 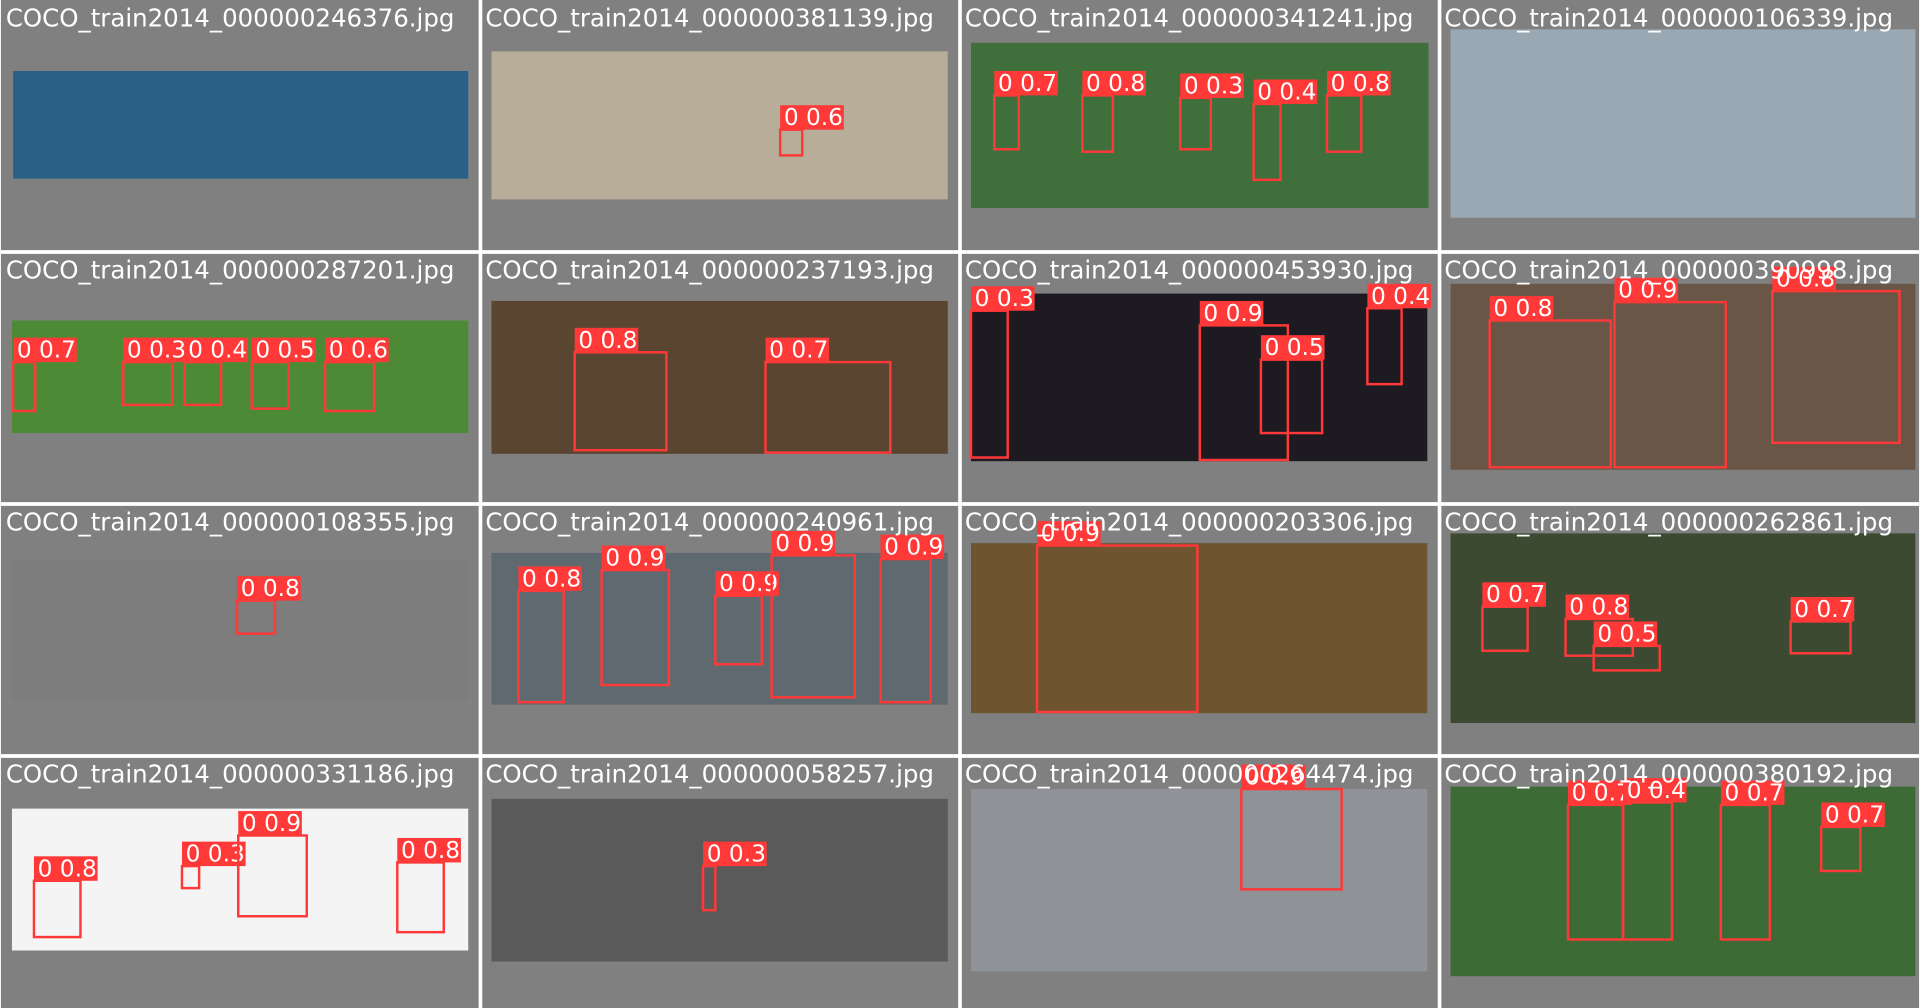 What do you see at coordinates (709, 270) in the screenshot?
I see `filename: COCO_train2014_000000237193.jpg` at bounding box center [709, 270].